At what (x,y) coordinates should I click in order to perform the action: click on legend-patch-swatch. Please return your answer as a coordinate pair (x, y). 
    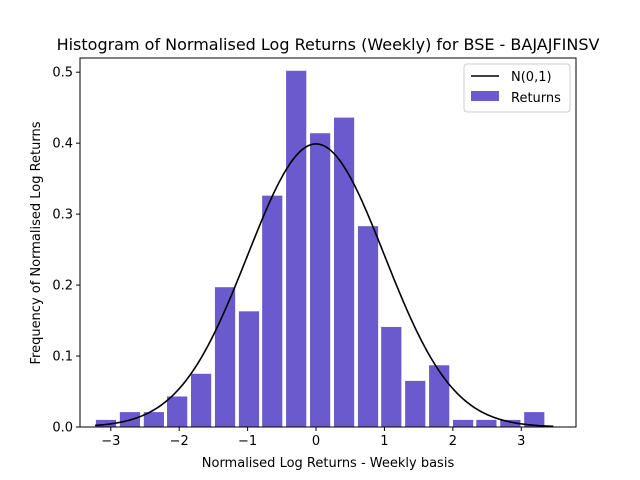
    Looking at the image, I should click on (485, 96).